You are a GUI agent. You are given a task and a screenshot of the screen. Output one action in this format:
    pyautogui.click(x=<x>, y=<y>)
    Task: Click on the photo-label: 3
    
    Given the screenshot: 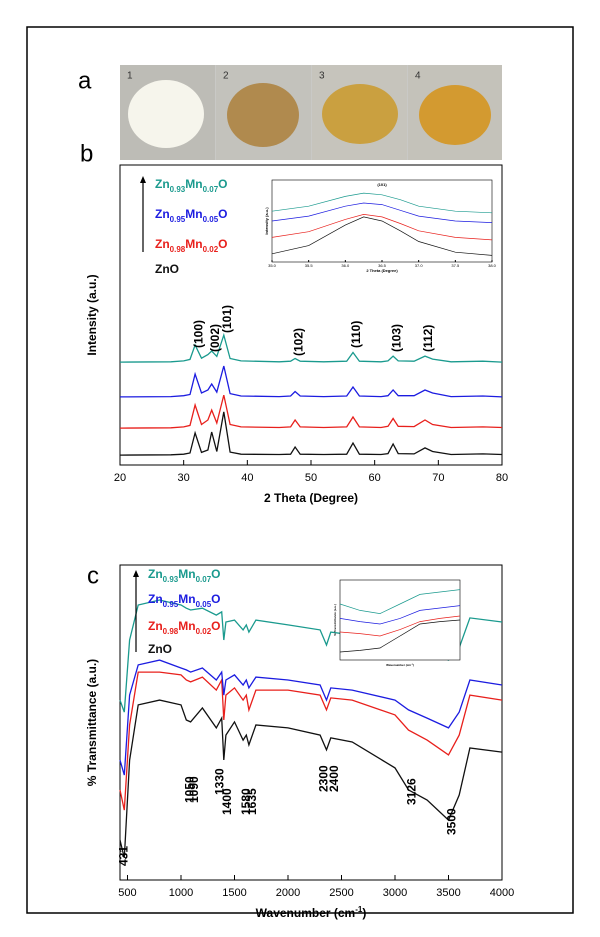 What is the action you would take?
    pyautogui.click(x=322, y=76)
    